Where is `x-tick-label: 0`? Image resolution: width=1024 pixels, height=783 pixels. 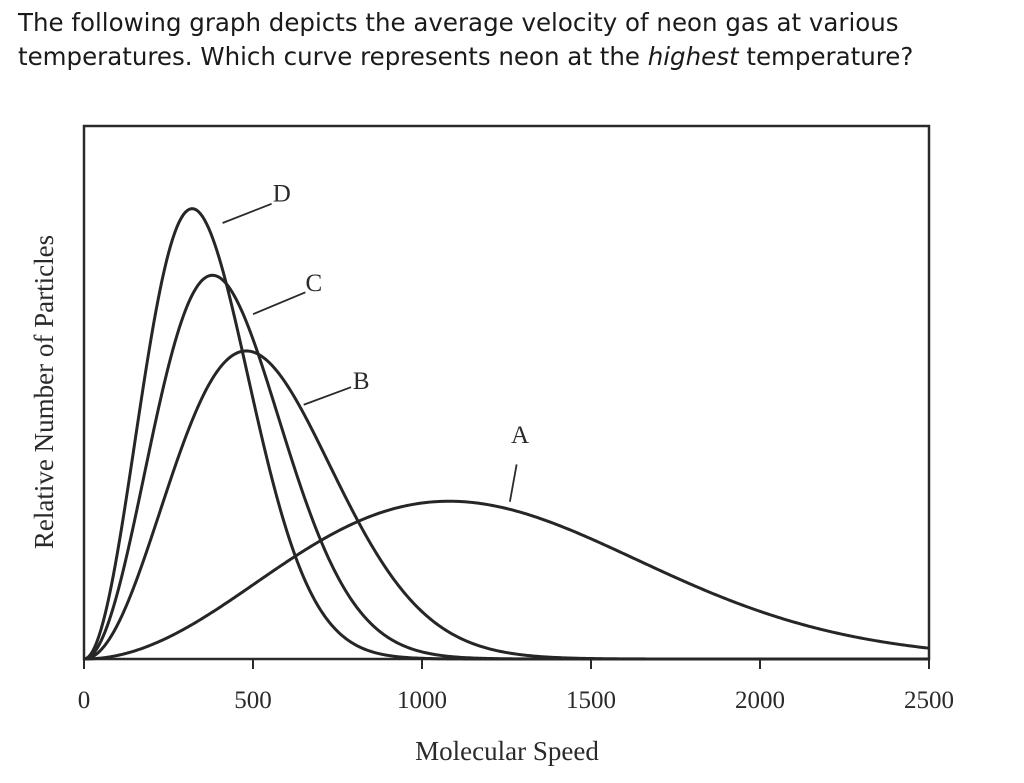
x-tick-label: 0 is located at coordinates (84, 700).